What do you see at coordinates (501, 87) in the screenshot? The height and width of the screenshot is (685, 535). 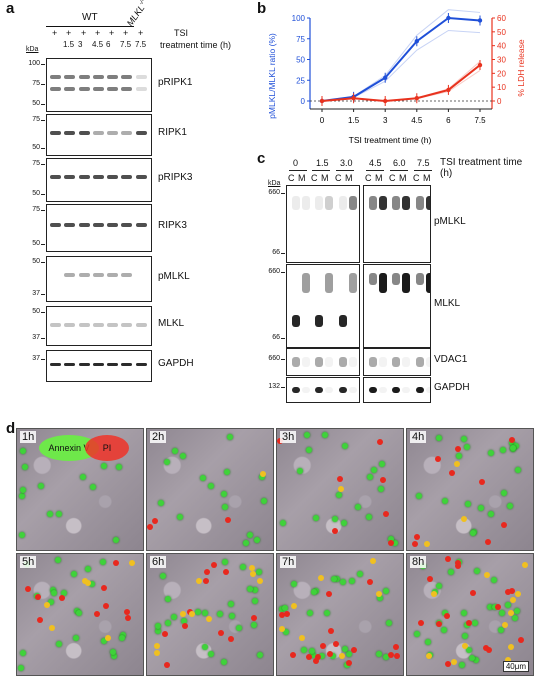 I see `y-right-tick-label: 10` at bounding box center [501, 87].